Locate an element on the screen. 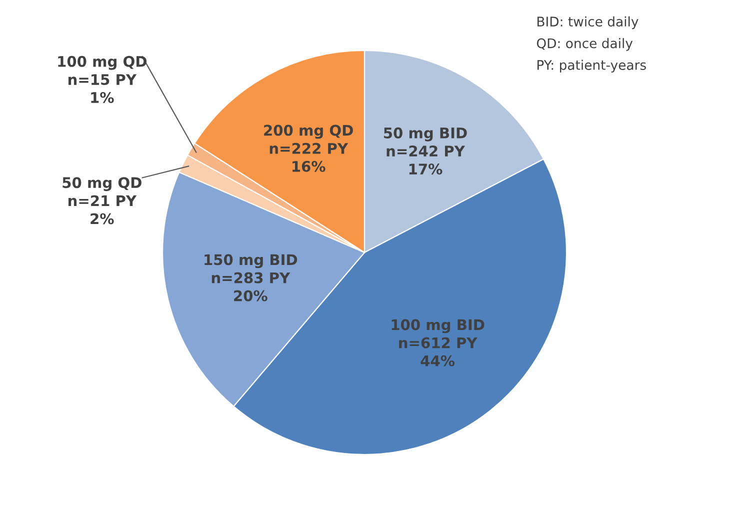 This screenshot has height=505, width=729. data-label: n=242 PY 17% is located at coordinates (426, 160).